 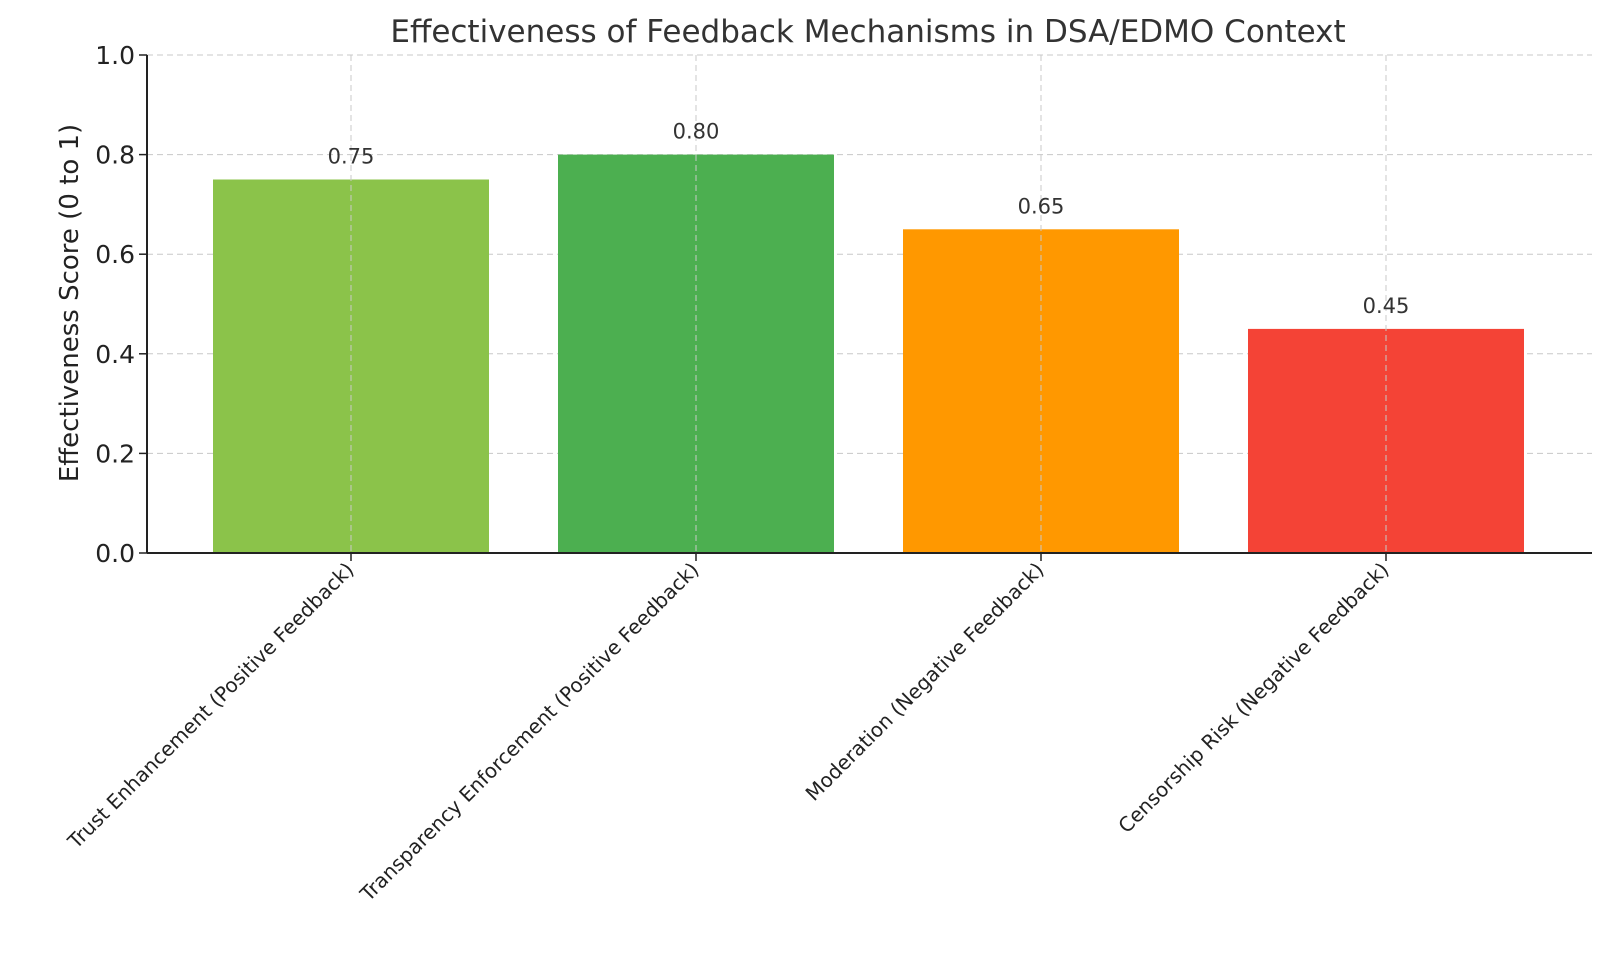 What do you see at coordinates (115, 354) in the screenshot?
I see `y-tick-label: 0.4` at bounding box center [115, 354].